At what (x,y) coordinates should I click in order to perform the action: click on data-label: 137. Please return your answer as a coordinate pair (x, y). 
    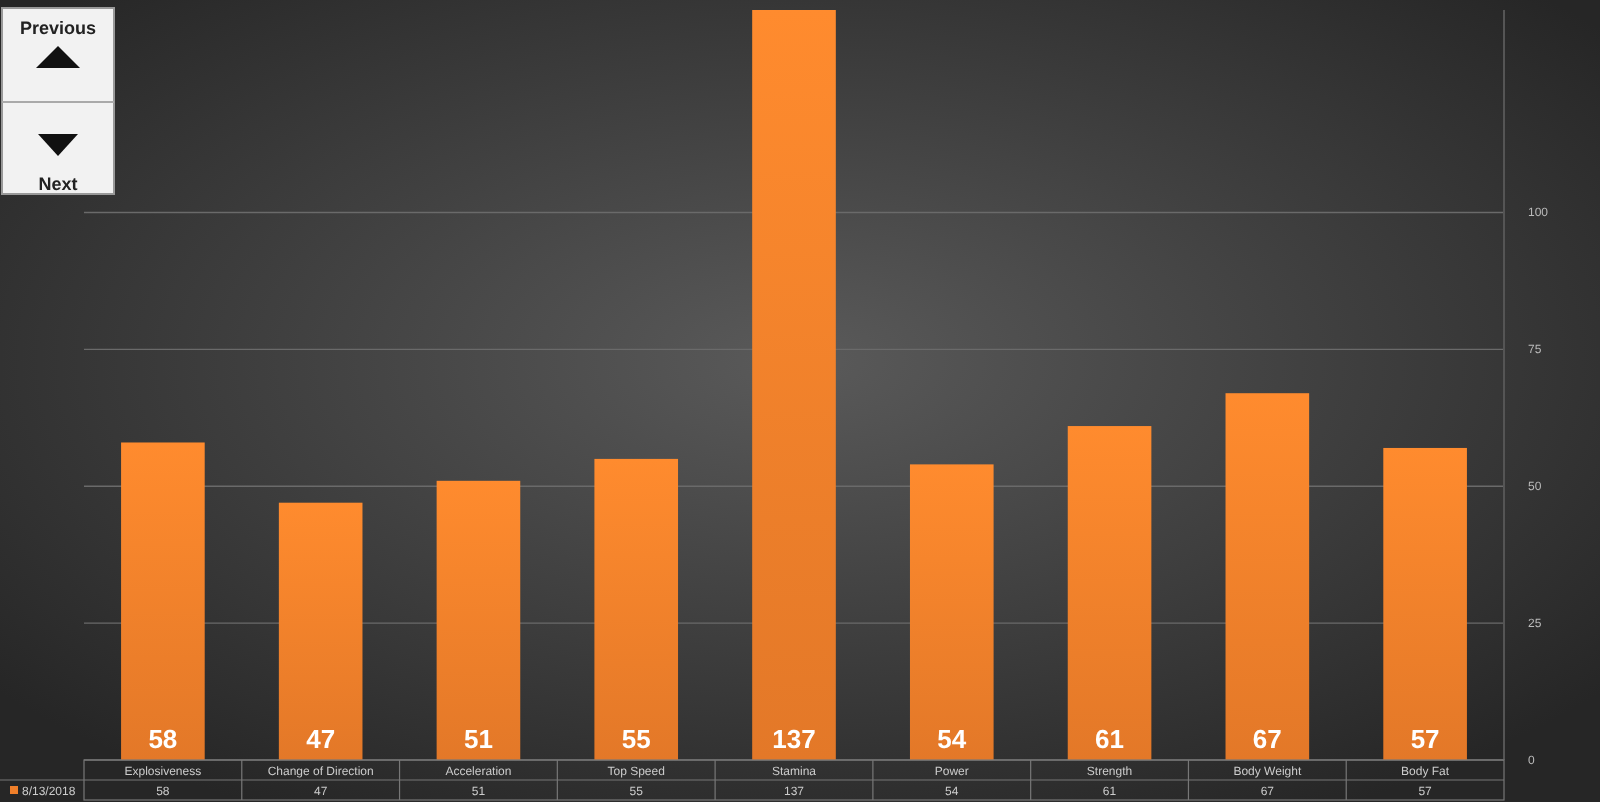
    Looking at the image, I should click on (794, 739).